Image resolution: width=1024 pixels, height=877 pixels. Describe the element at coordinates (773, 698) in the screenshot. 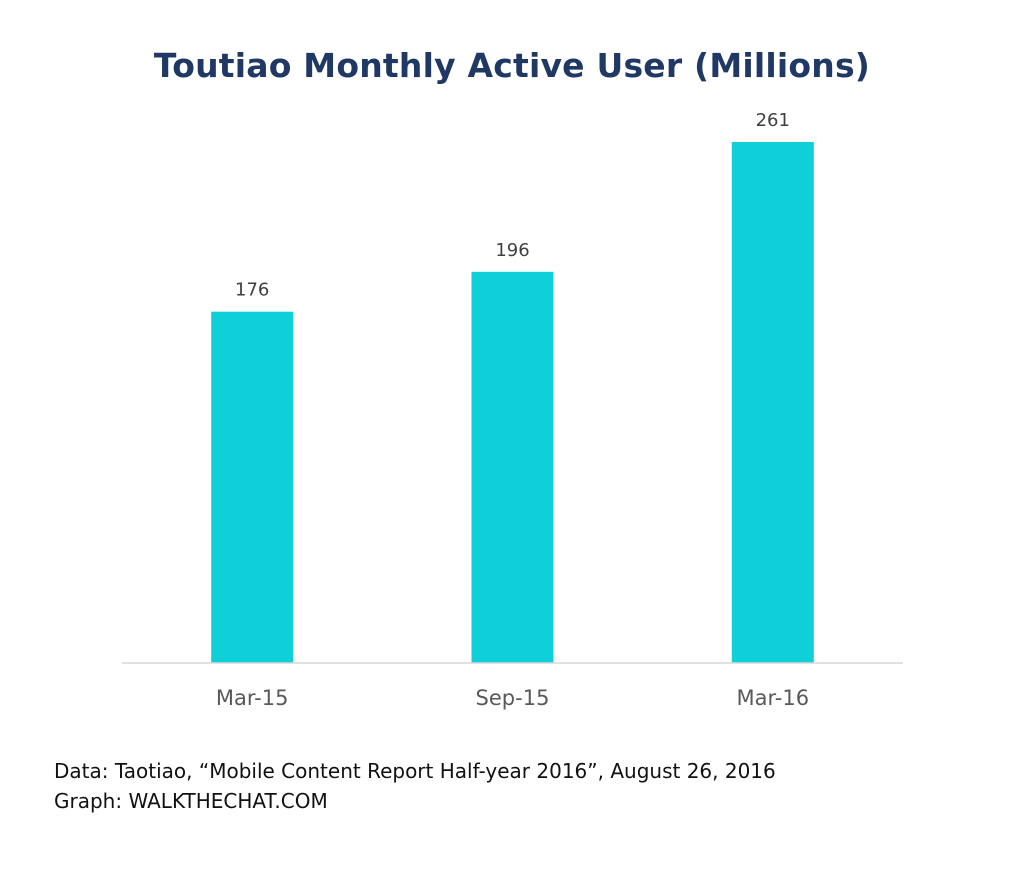

I see `x-tick-label-mar-16: Mar-16` at that location.